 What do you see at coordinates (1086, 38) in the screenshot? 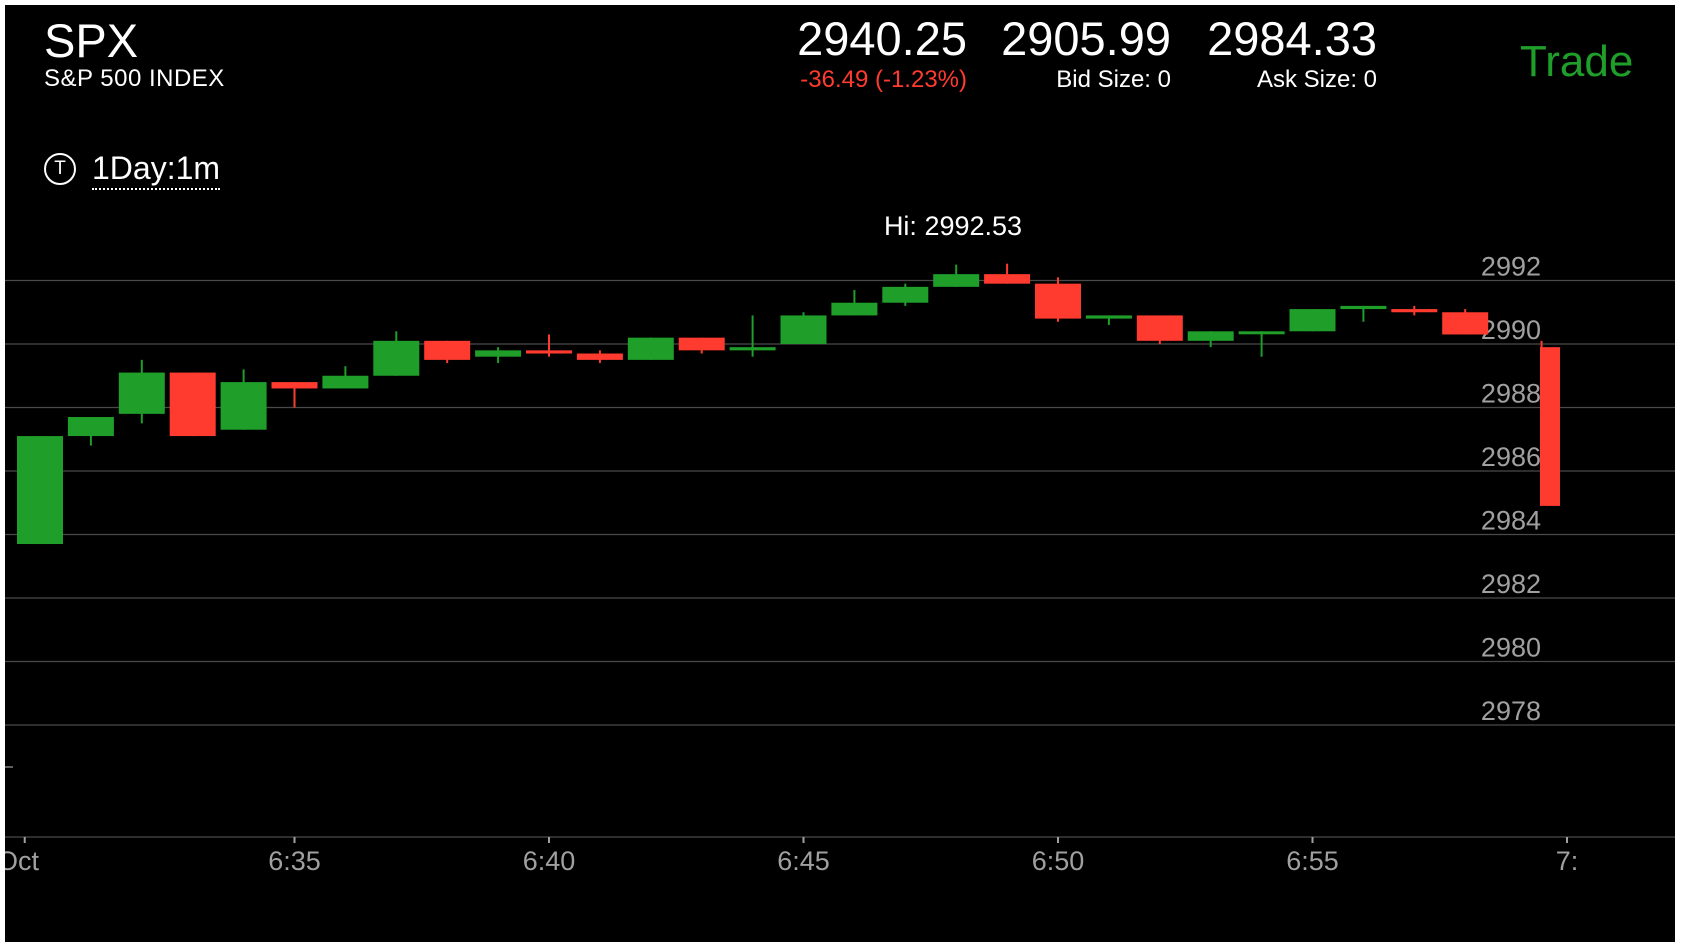
I see `bid-price: 2905.99` at bounding box center [1086, 38].